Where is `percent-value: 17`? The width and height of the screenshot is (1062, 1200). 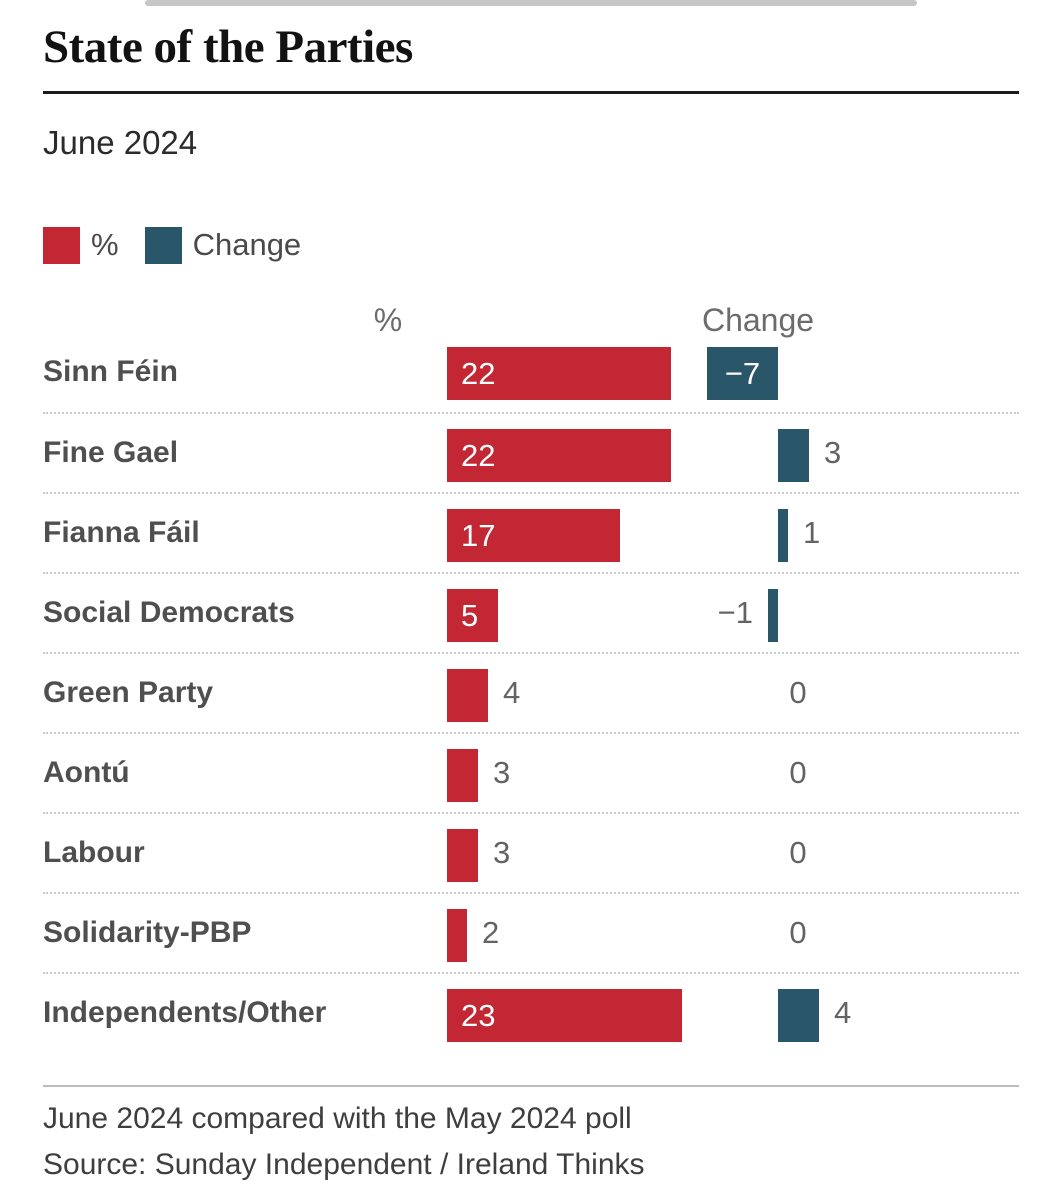 percent-value: 17 is located at coordinates (478, 535).